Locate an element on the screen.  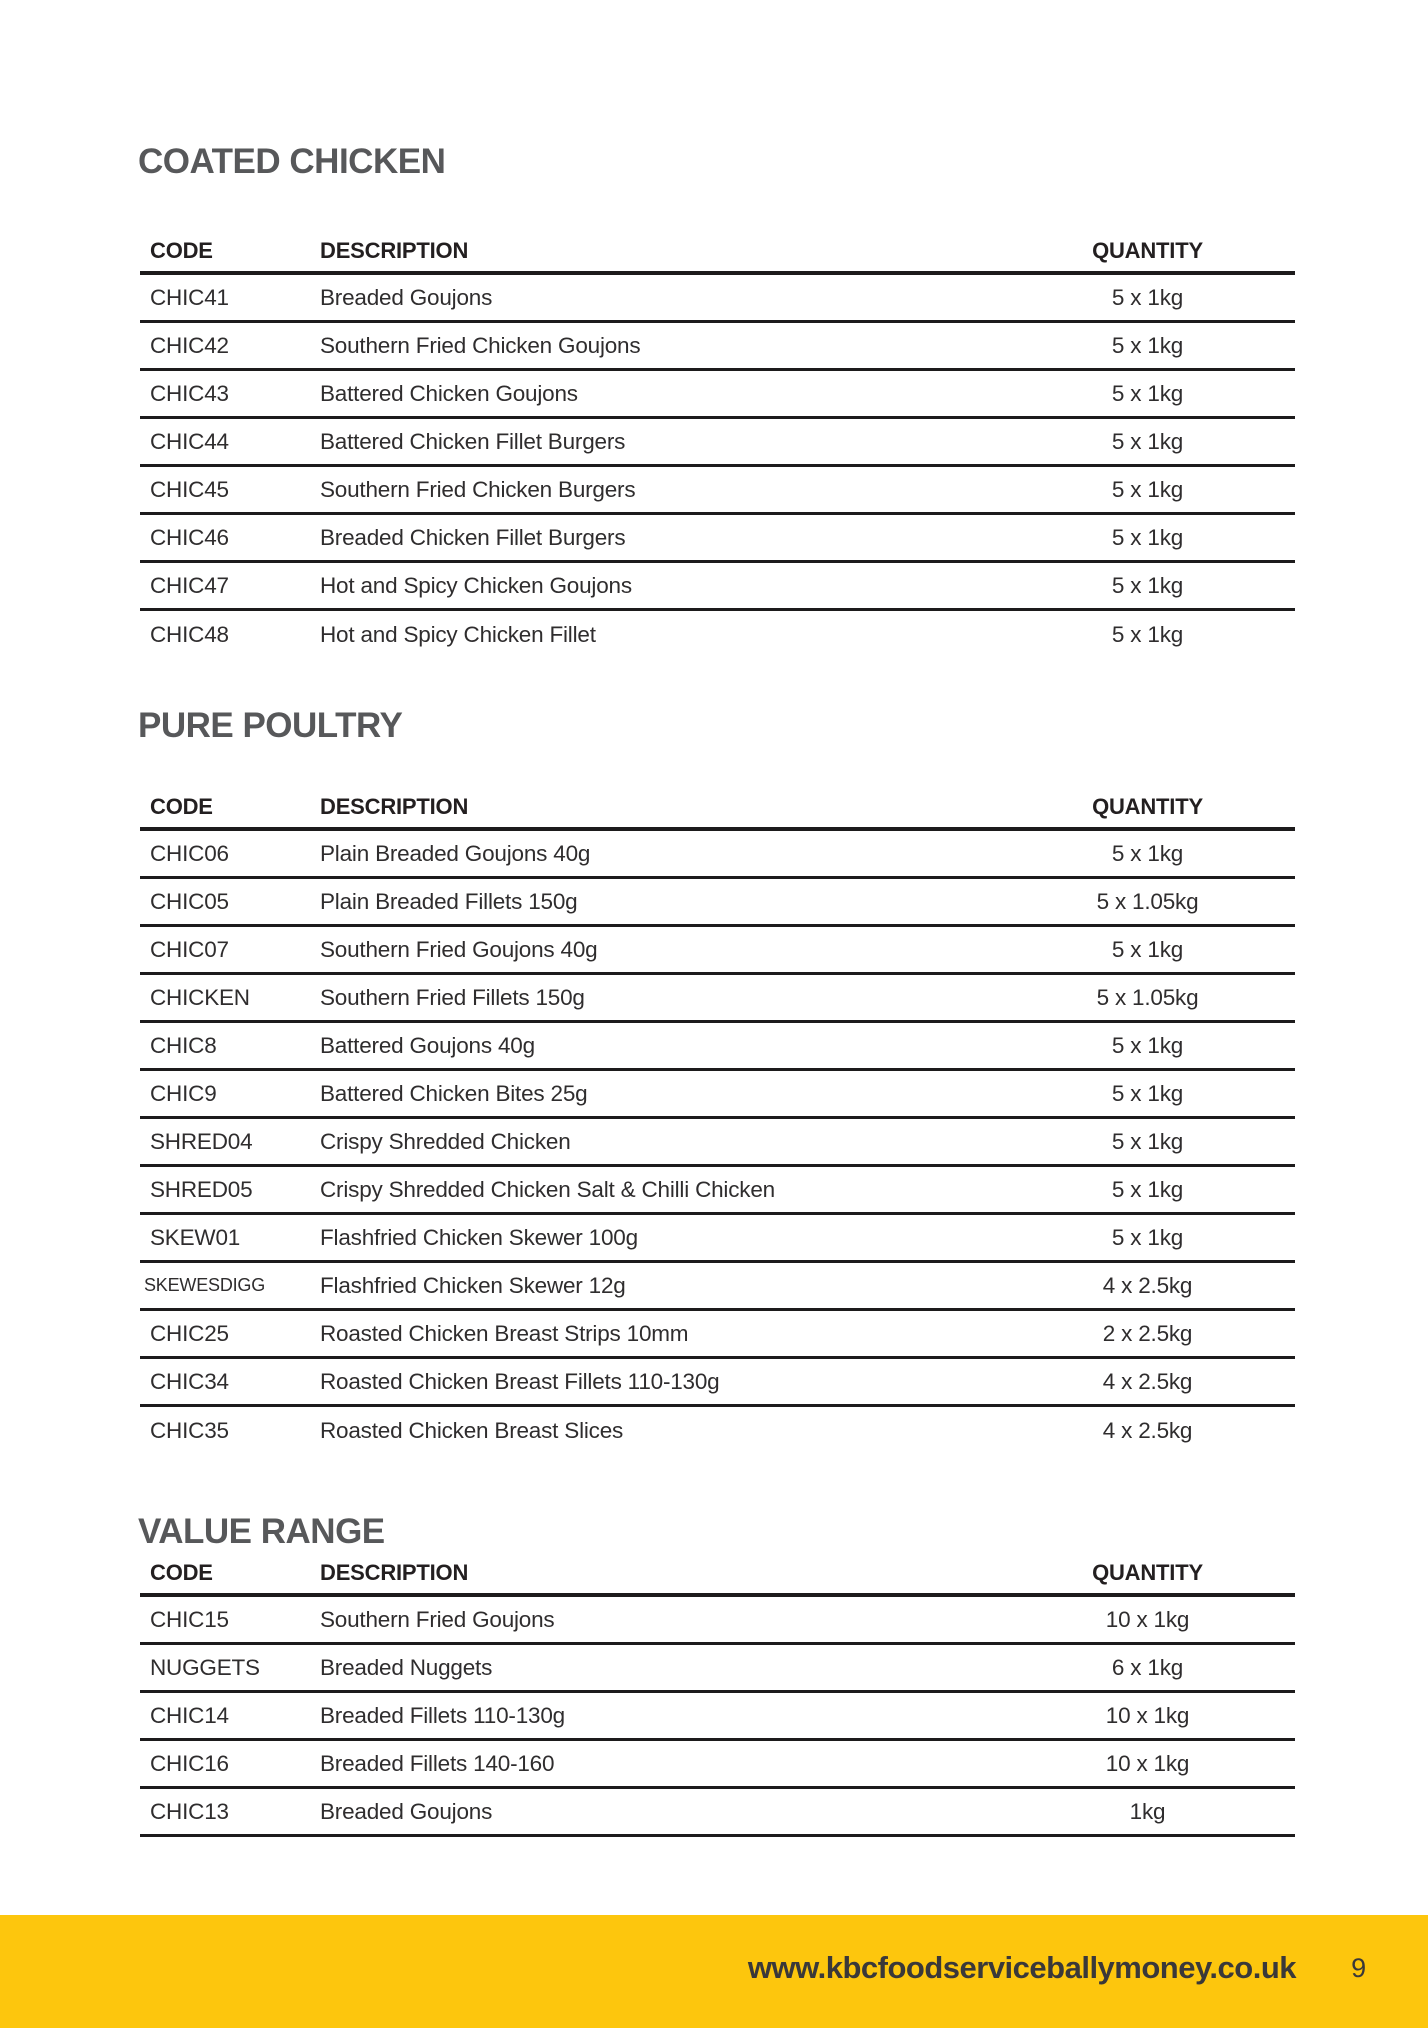
row-code-cell: CHIC13 is located at coordinates (189, 1811).